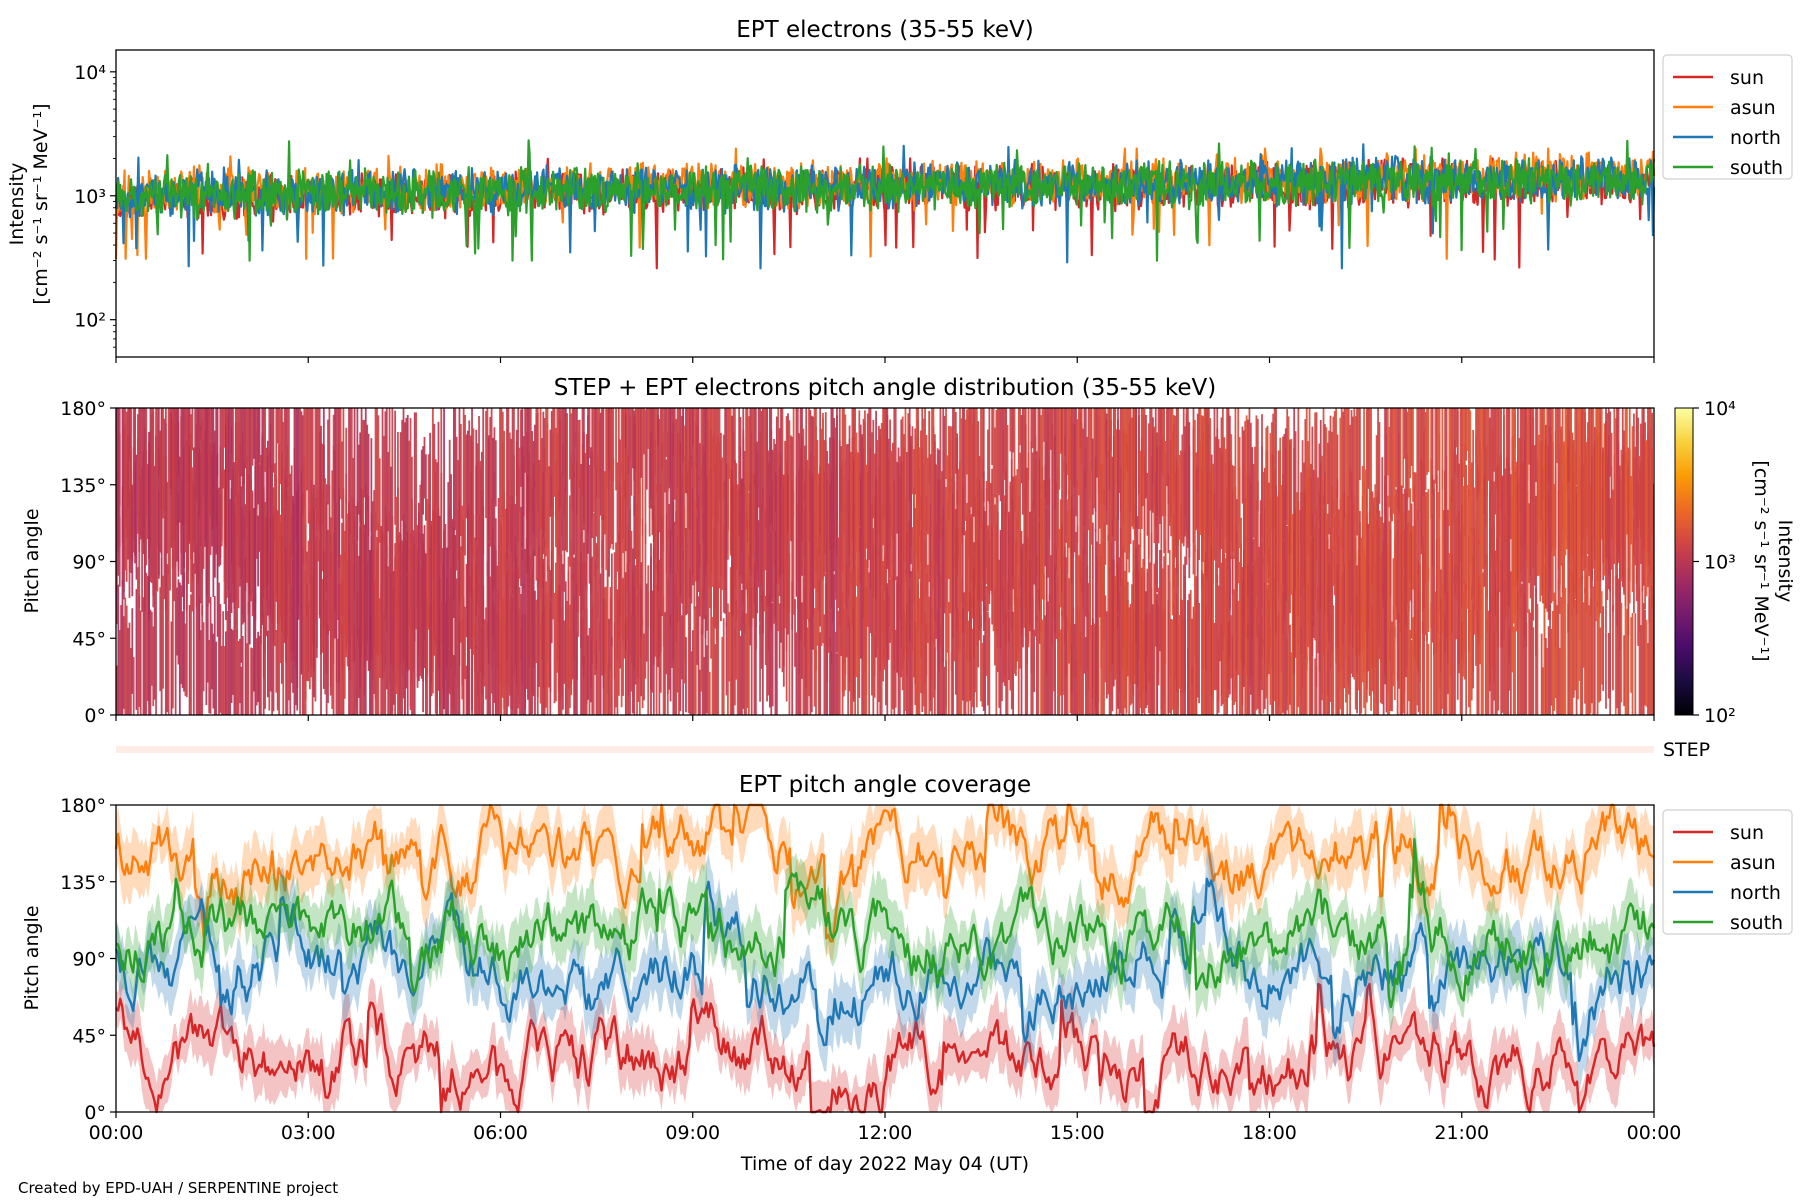  What do you see at coordinates (116, 1133) in the screenshot?
I see `x-tick-label: 00:00` at bounding box center [116, 1133].